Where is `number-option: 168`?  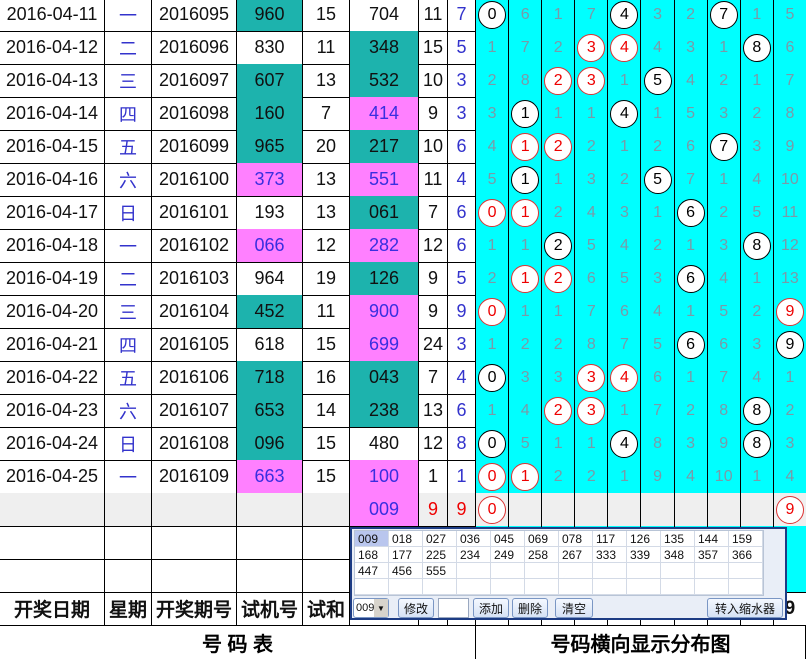 number-option: 168 is located at coordinates (372, 555).